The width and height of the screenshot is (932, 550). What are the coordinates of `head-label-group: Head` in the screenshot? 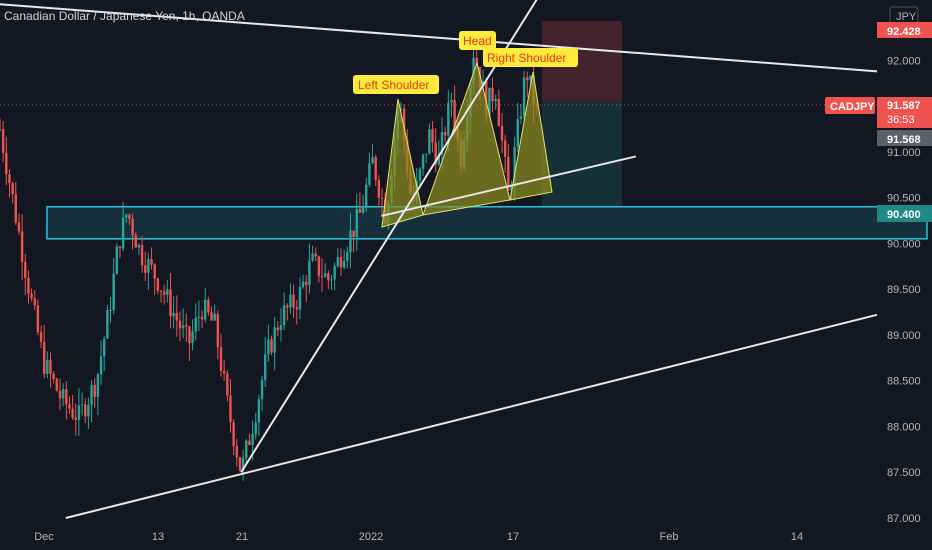 It's located at (477, 40).